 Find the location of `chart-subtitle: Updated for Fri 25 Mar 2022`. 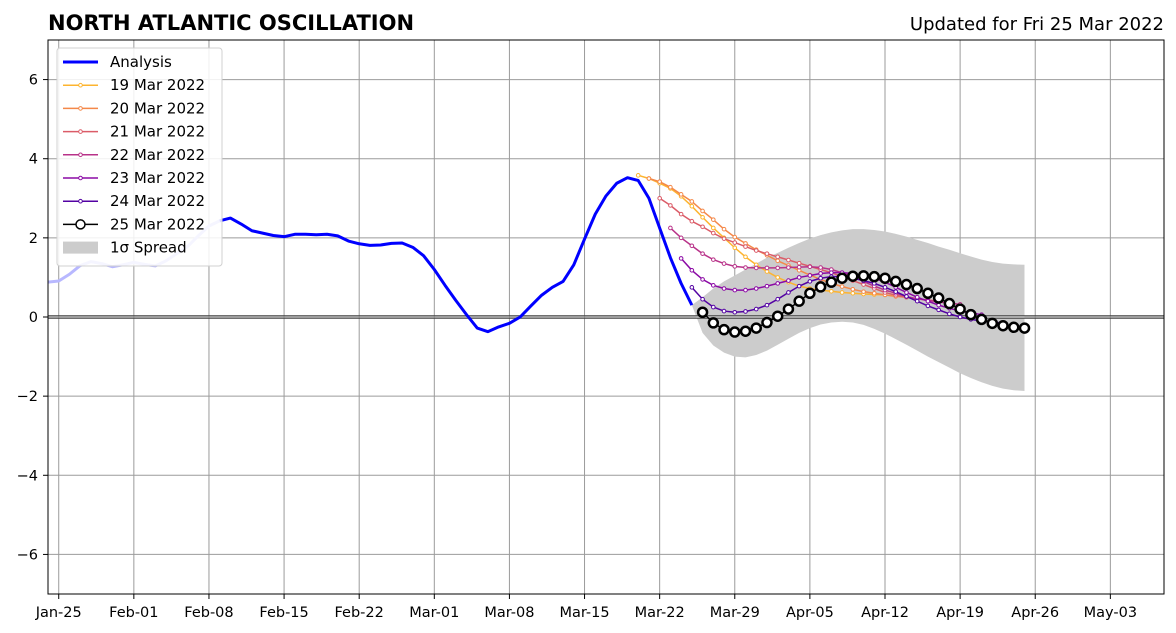

chart-subtitle: Updated for Fri 25 Mar 2022 is located at coordinates (1037, 24).